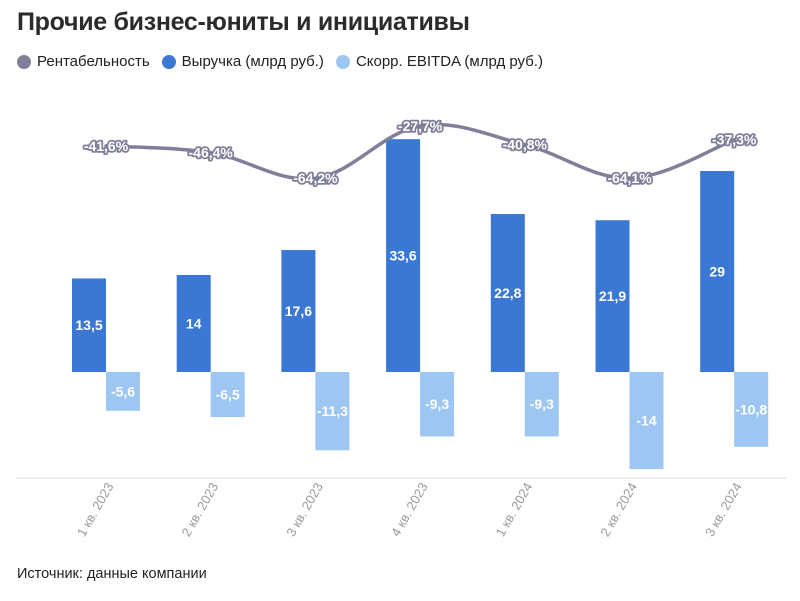 The height and width of the screenshot is (601, 800). I want to click on legend-item-margin: Рентабельность, so click(83, 61).